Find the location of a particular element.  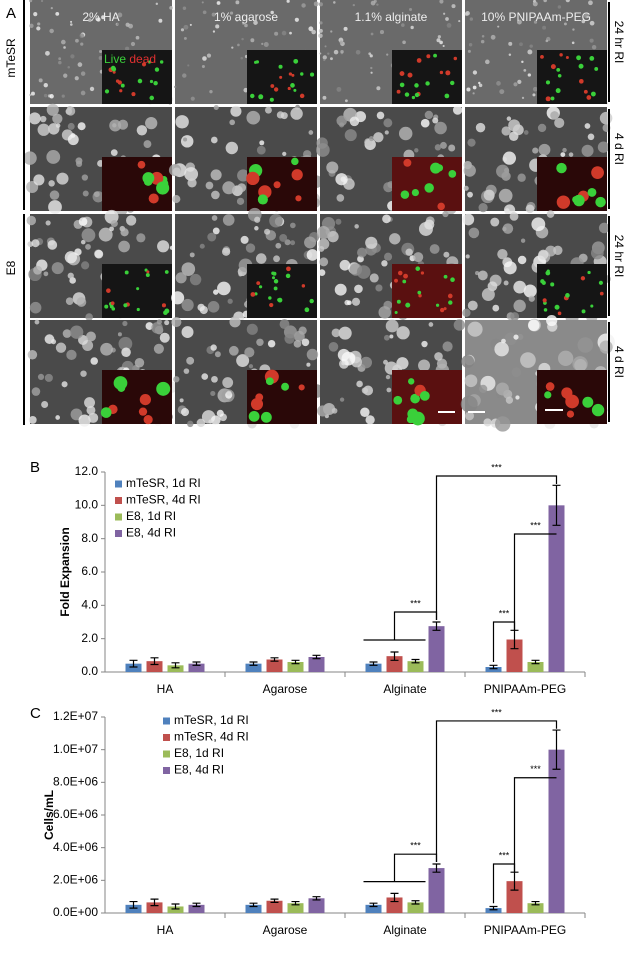

y-tick-label: 8.0E+06 is located at coordinates (75, 782).